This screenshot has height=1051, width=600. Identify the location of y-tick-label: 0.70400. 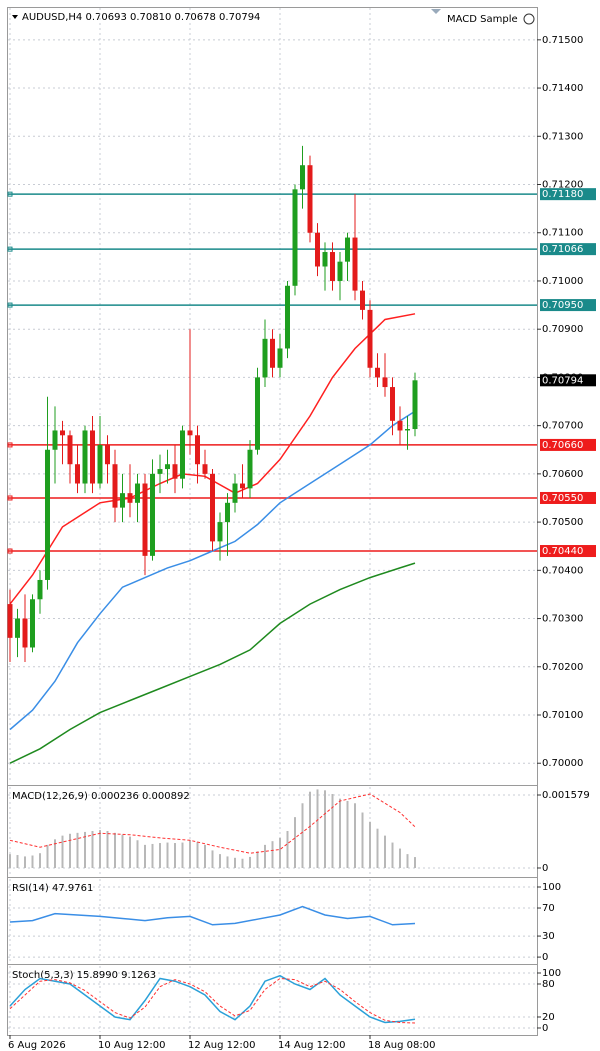
(562, 570).